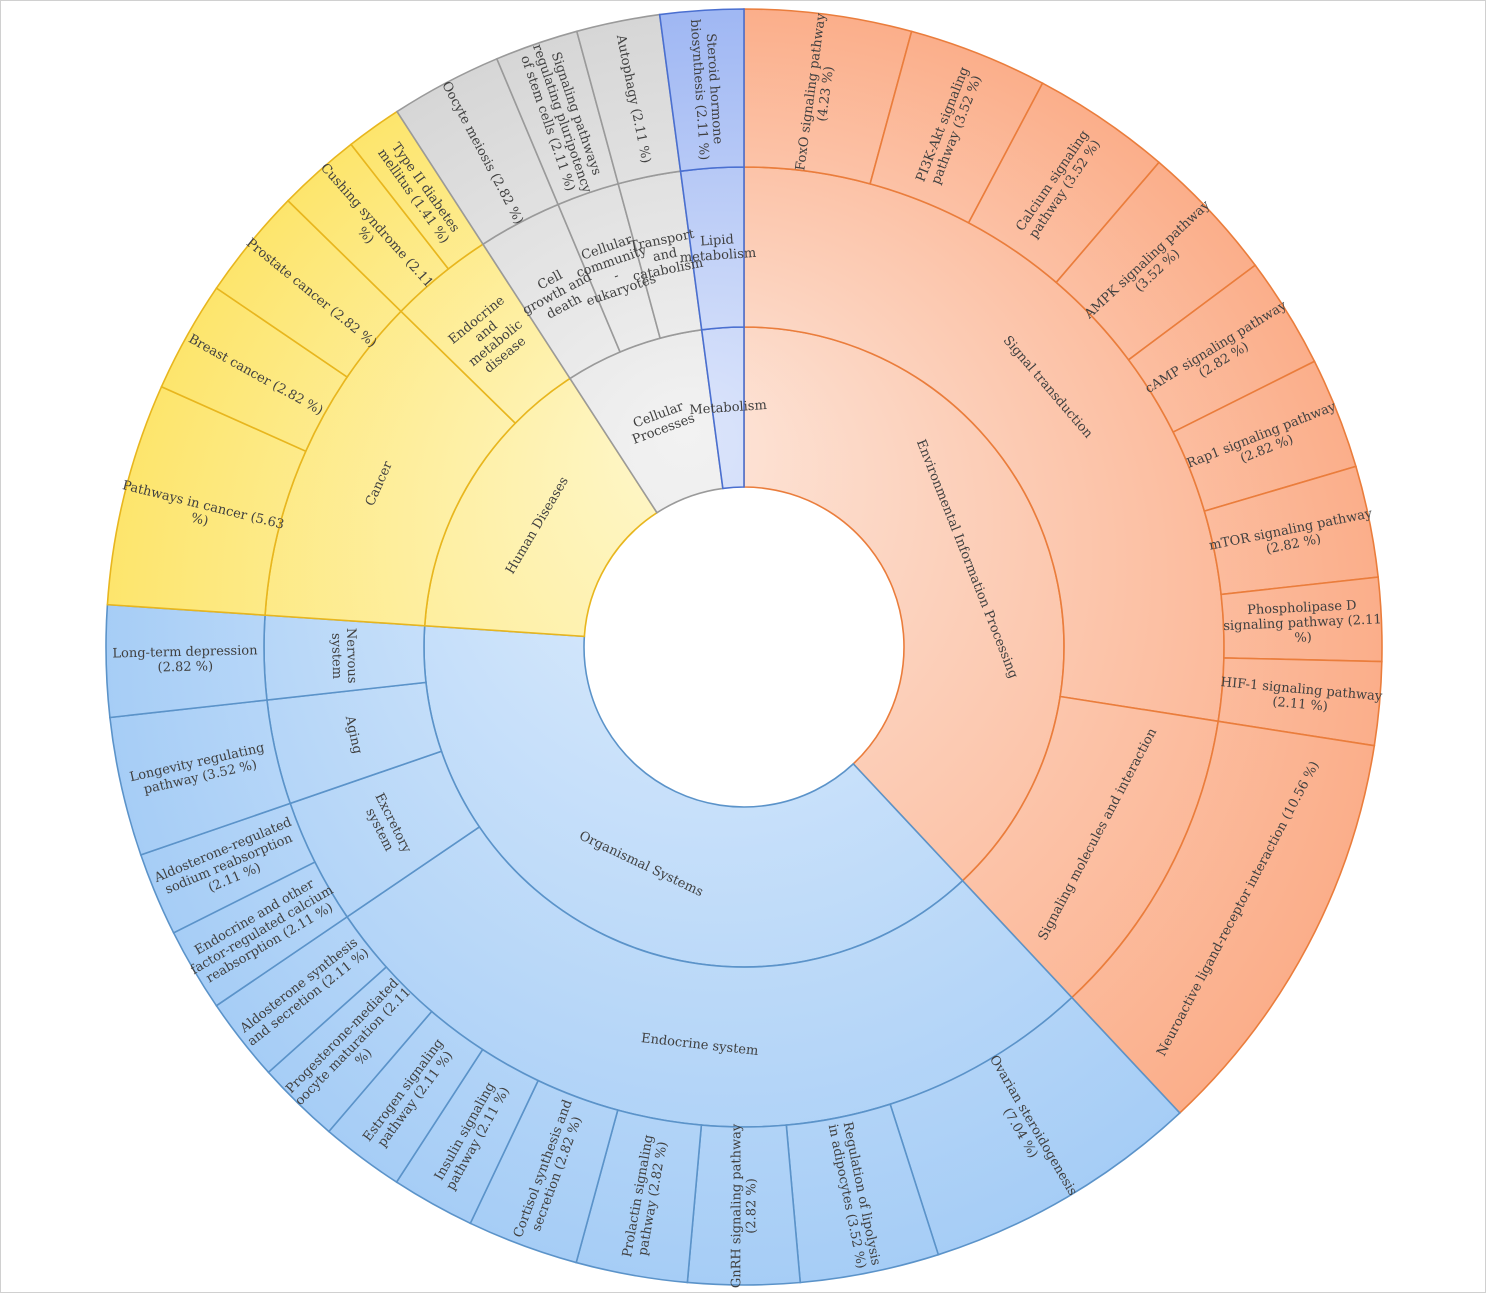 Image resolution: width=1486 pixels, height=1294 pixels. Describe the element at coordinates (343, 656) in the screenshot. I see `subcategory-label-nervous-system: Nervoussystem` at that location.